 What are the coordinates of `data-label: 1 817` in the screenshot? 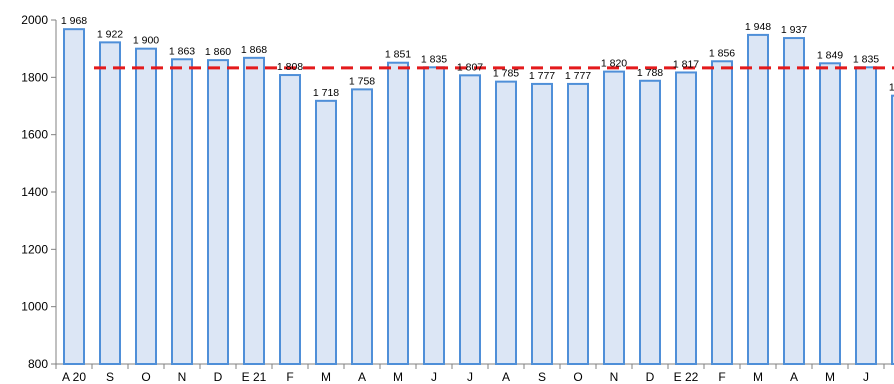 It's located at (686, 64).